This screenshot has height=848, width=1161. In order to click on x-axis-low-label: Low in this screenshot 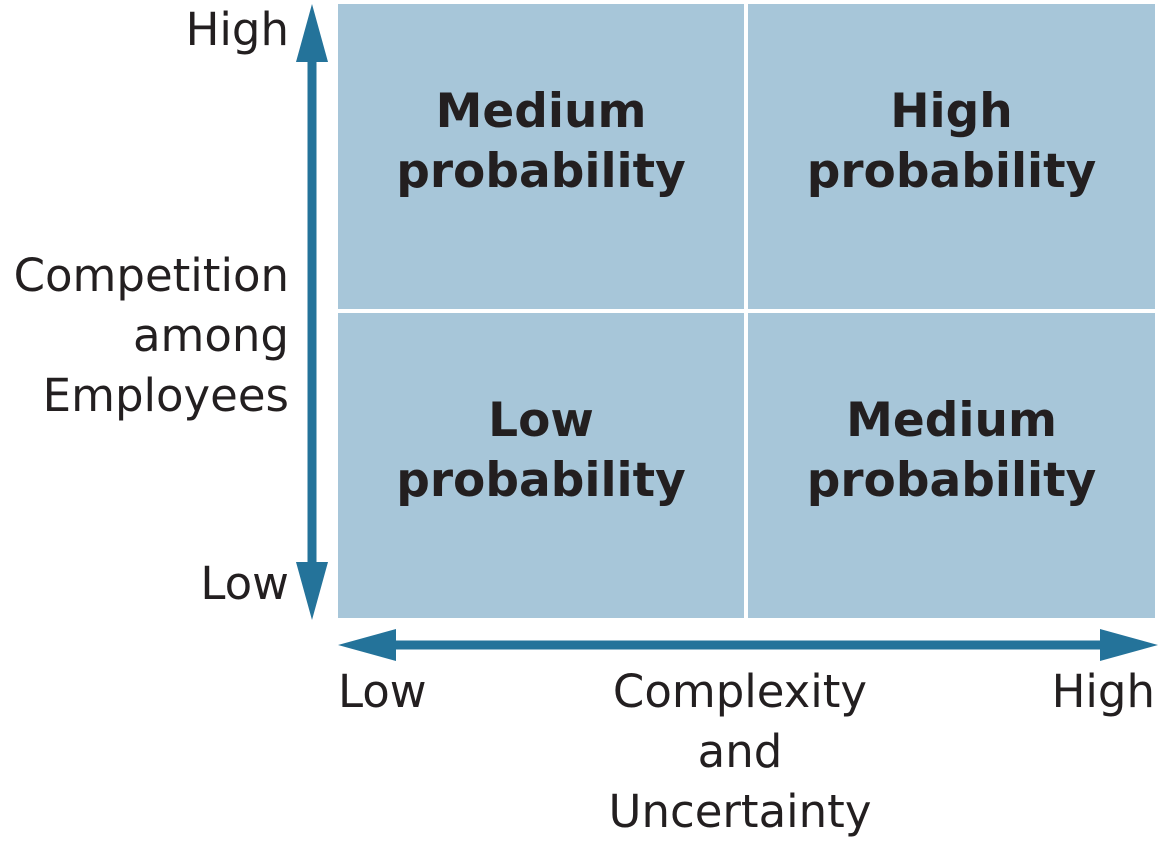, I will do `click(382, 691)`.